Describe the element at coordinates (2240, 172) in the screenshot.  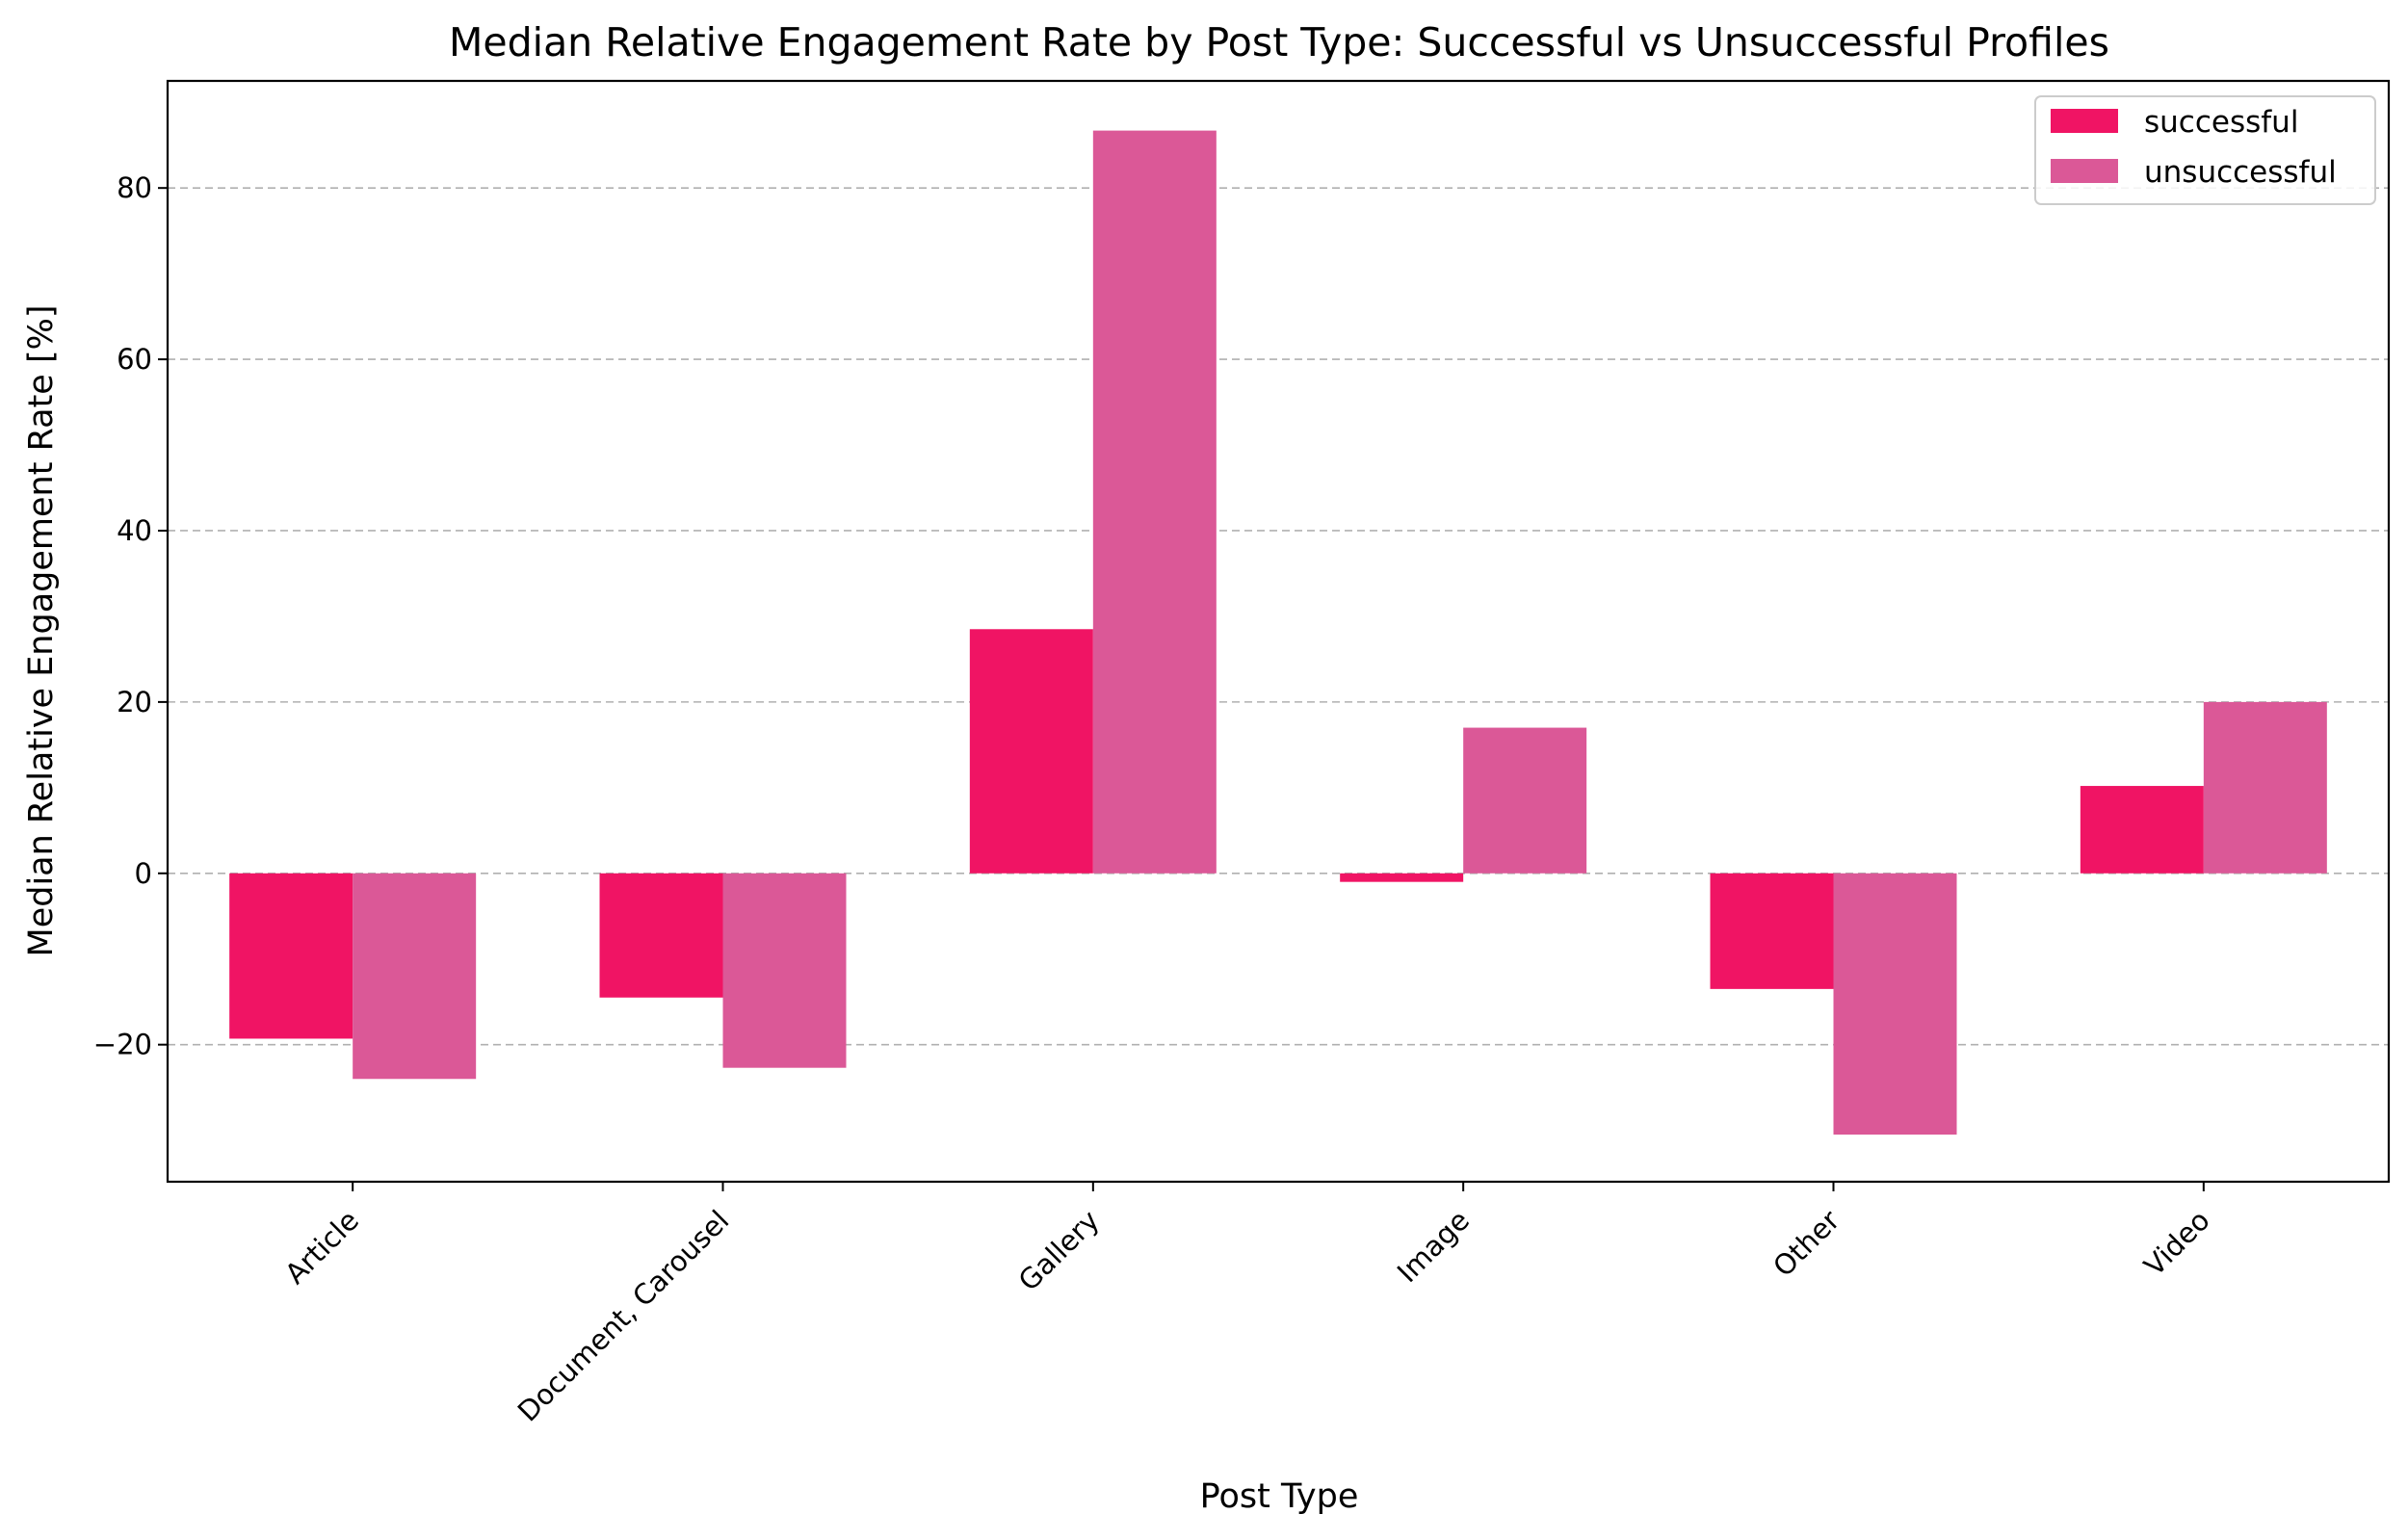
I see `legend-label-unsuccessful: unsuccessful` at that location.